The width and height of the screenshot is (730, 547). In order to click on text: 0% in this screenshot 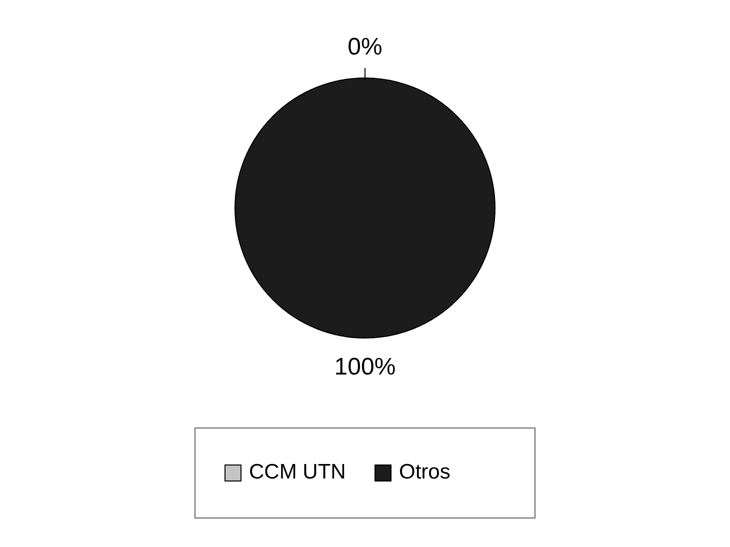, I will do `click(365, 46)`.